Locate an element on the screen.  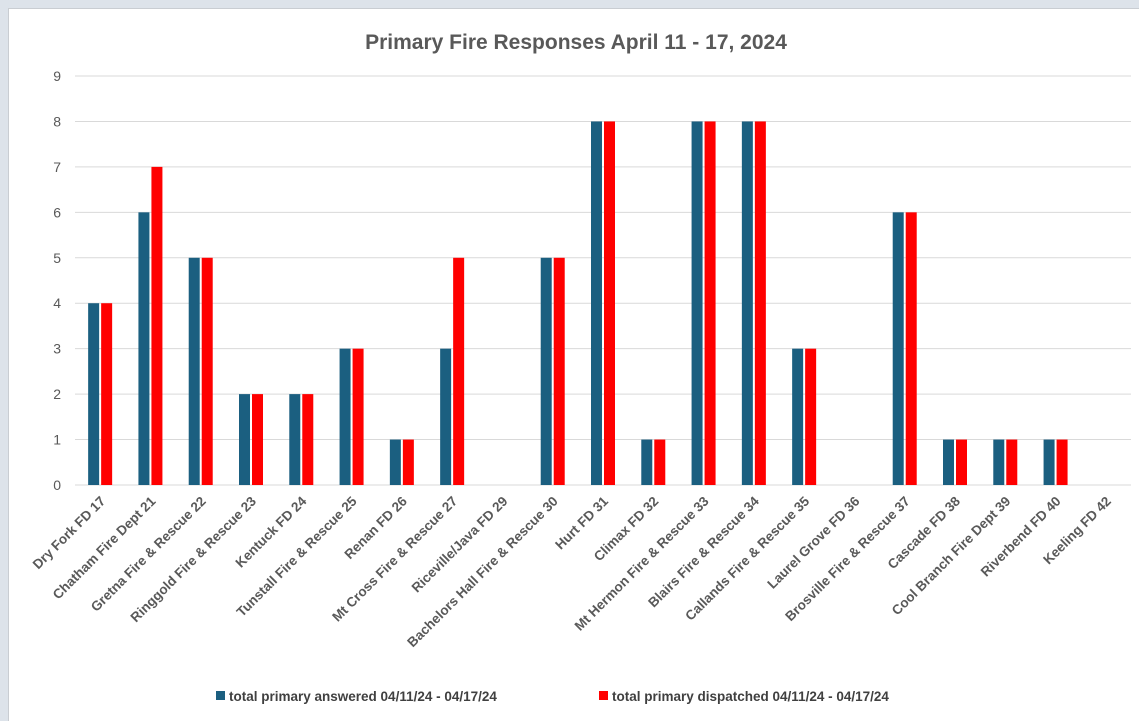
x-tick-label: Riceville/Java FD 29 is located at coordinates (460, 545).